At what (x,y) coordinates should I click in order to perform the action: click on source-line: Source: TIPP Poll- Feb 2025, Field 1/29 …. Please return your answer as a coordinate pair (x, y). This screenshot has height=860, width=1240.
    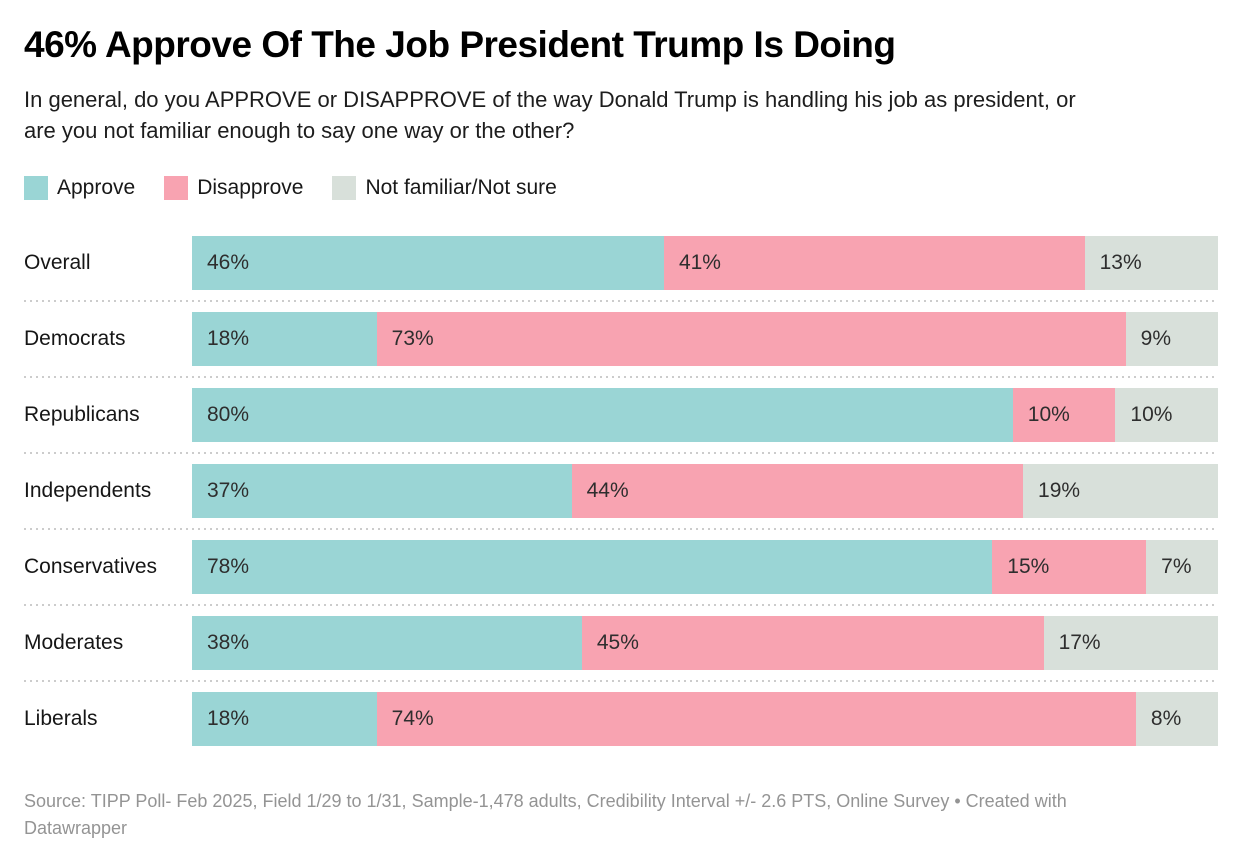
    Looking at the image, I should click on (589, 815).